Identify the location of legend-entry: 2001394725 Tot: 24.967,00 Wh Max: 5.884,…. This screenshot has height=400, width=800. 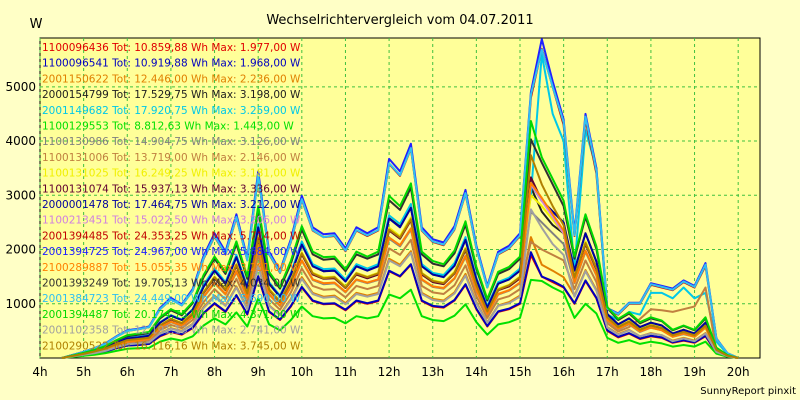
(171, 252).